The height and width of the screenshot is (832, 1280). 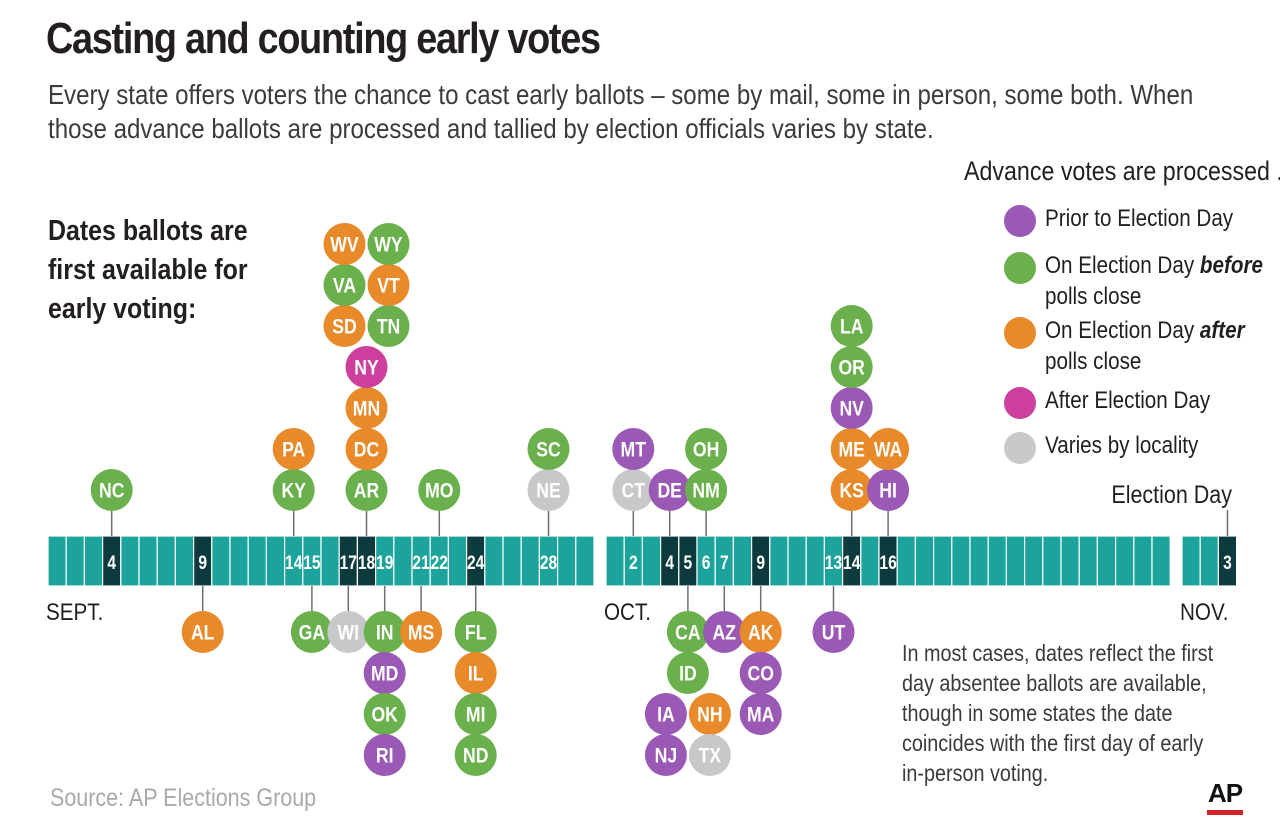 I want to click on month-label: SEPT., so click(x=74, y=612).